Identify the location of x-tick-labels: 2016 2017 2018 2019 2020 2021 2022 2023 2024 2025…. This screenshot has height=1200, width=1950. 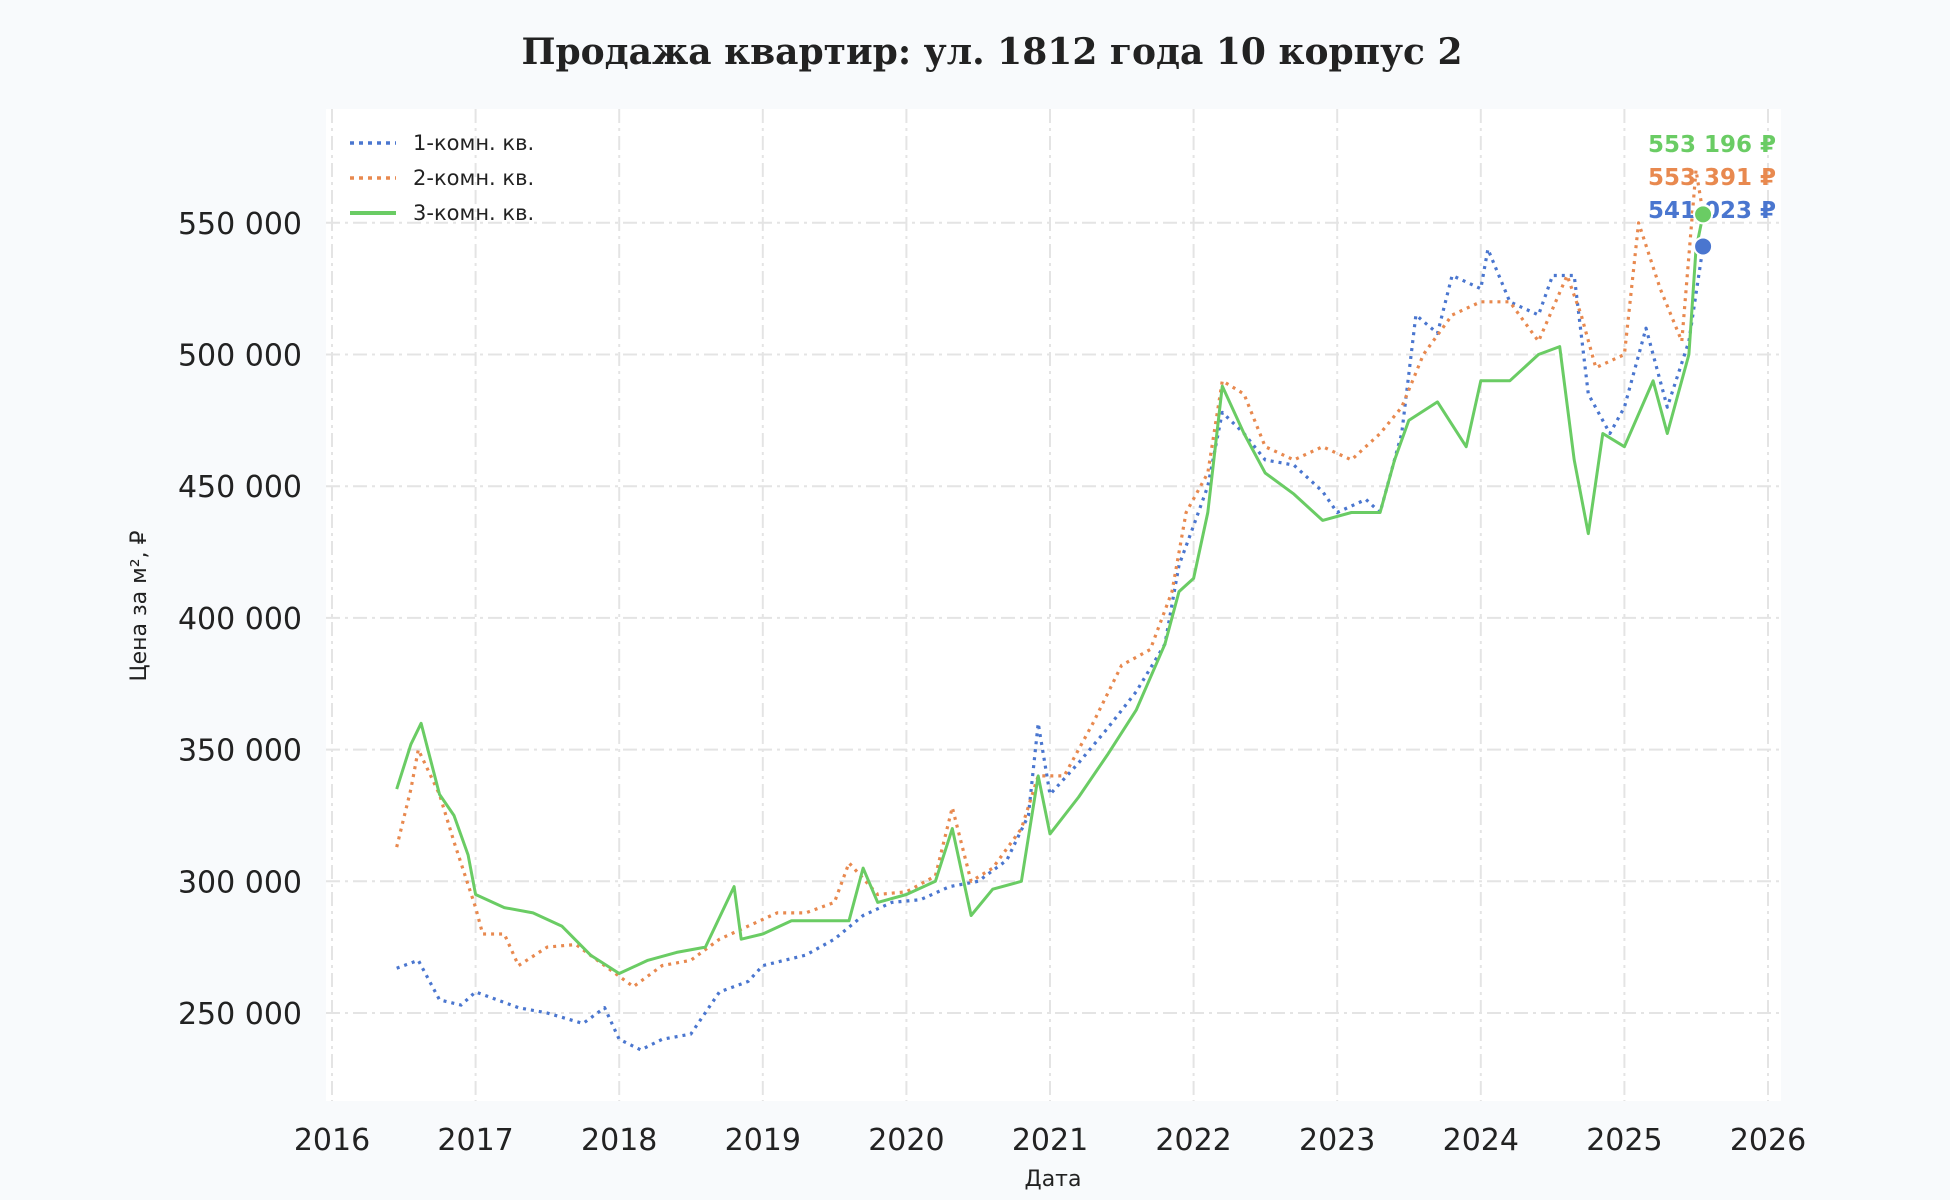
(1050, 1140).